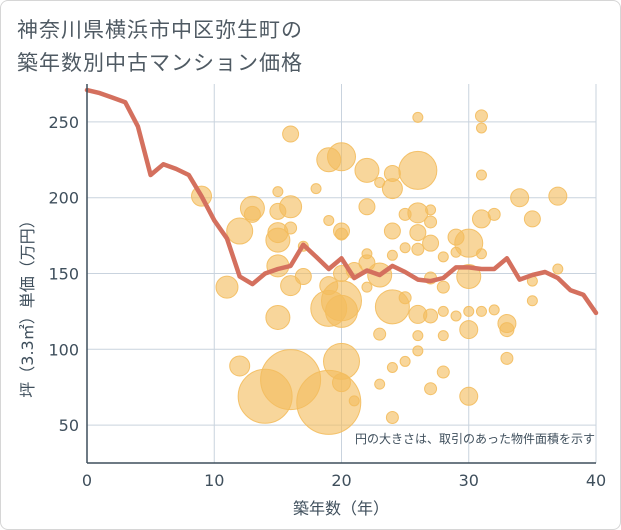 This screenshot has height=530, width=621. Describe the element at coordinates (214, 480) in the screenshot. I see `x-tick-label: 10` at that location.